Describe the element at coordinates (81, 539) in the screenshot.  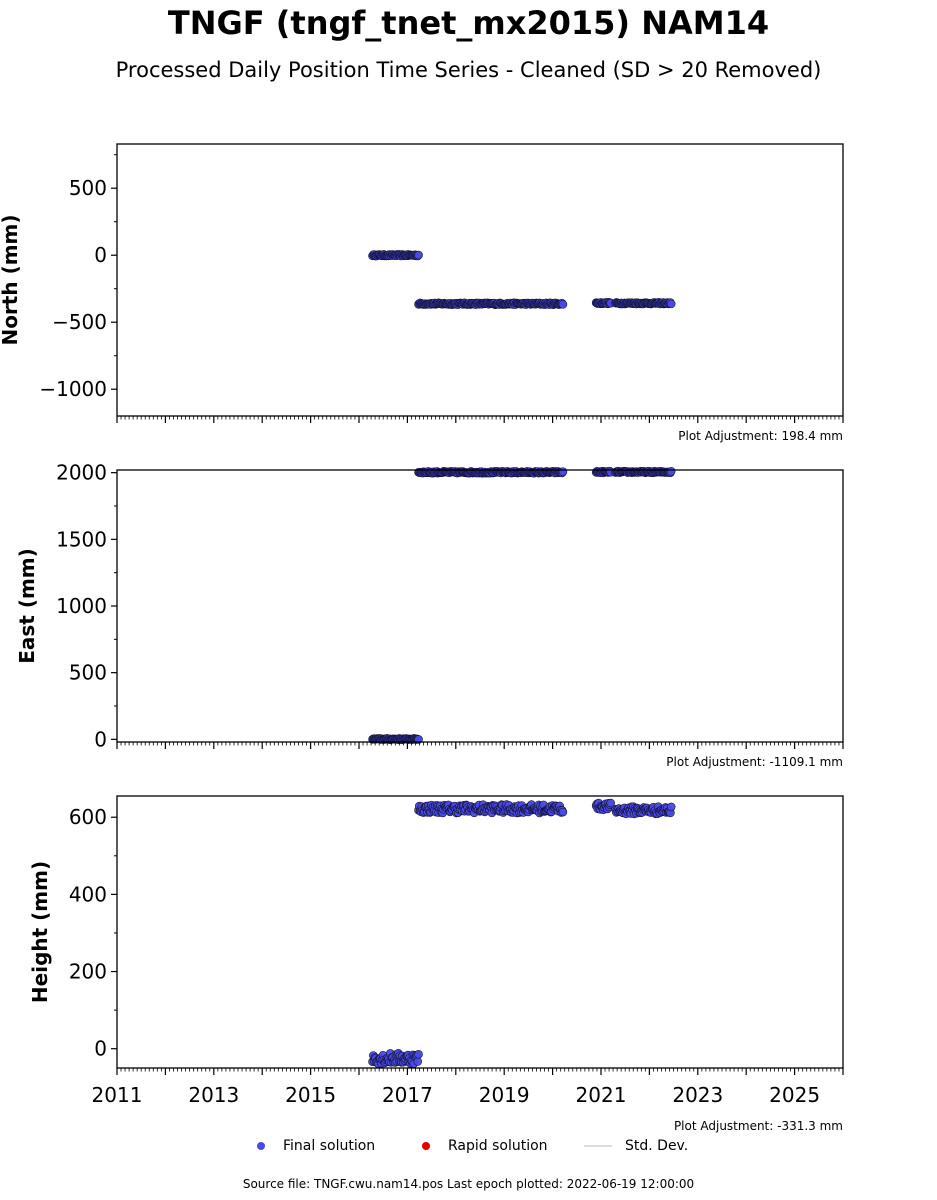
I see `y-tick-label: 1500` at that location.